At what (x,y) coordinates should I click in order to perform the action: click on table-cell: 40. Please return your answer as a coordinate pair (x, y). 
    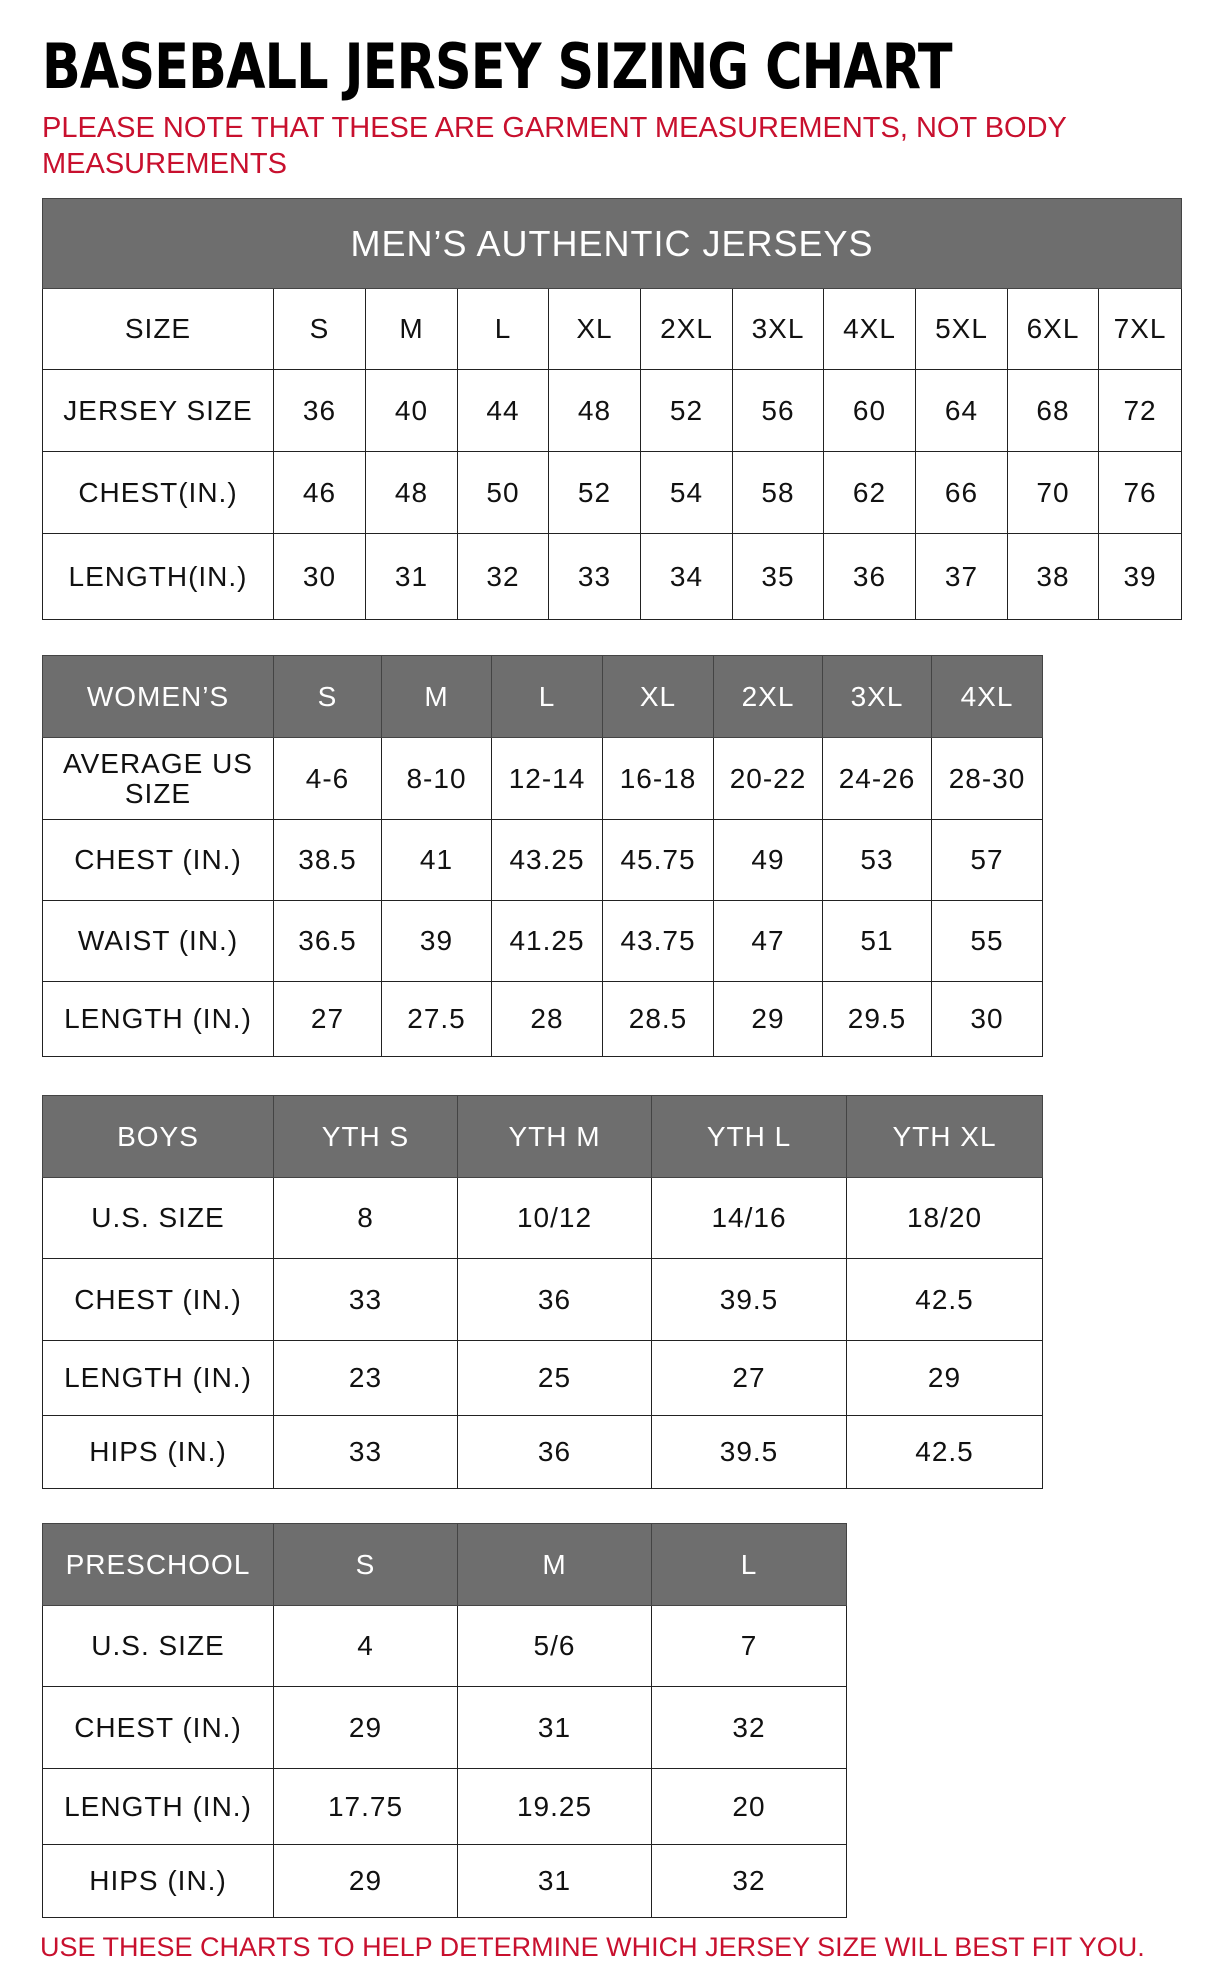
    Looking at the image, I should click on (411, 410).